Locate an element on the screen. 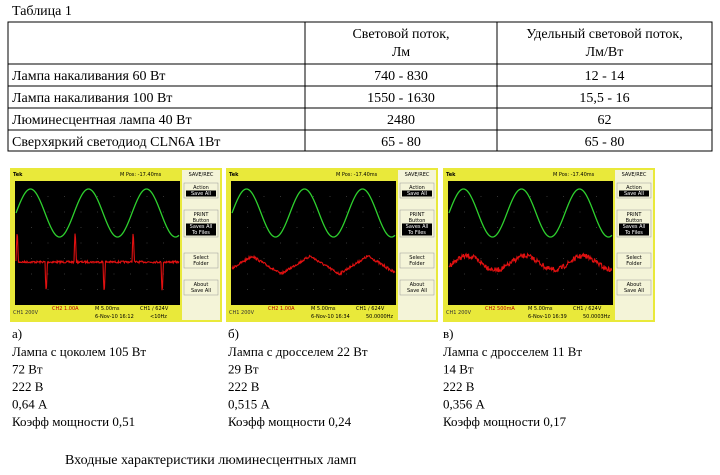 This screenshot has height=475, width=720. brand: Tek is located at coordinates (451, 175).